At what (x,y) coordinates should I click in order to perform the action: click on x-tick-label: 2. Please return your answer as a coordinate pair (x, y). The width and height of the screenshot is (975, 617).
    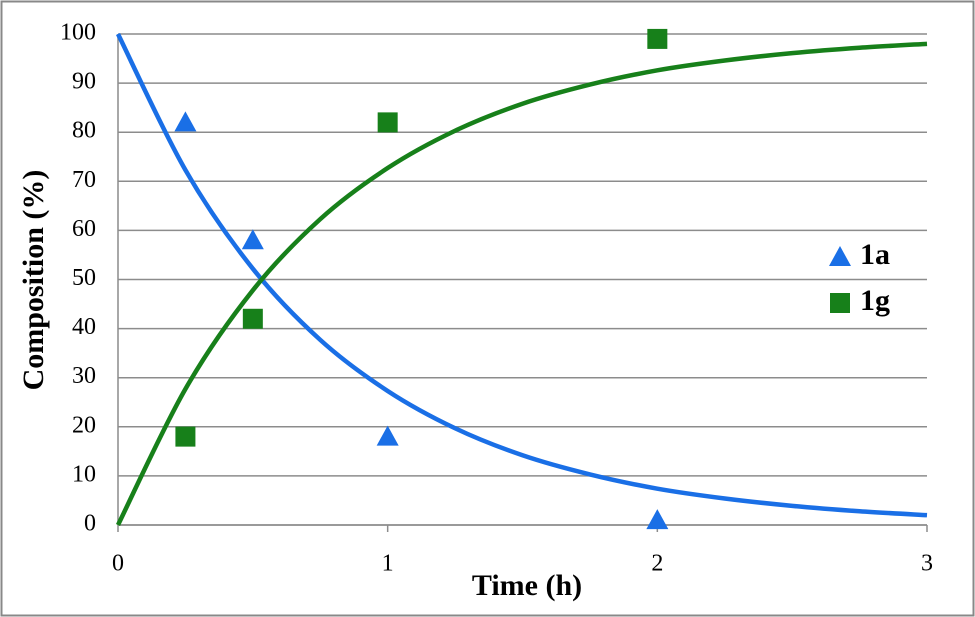
    Looking at the image, I should click on (657, 564).